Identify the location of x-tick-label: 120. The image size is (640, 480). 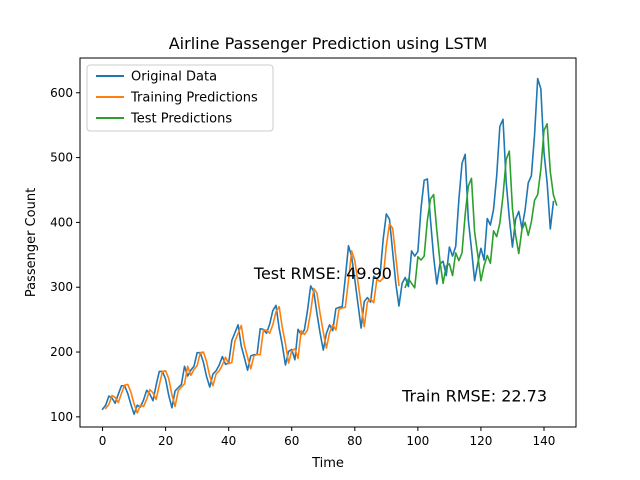
(480, 441).